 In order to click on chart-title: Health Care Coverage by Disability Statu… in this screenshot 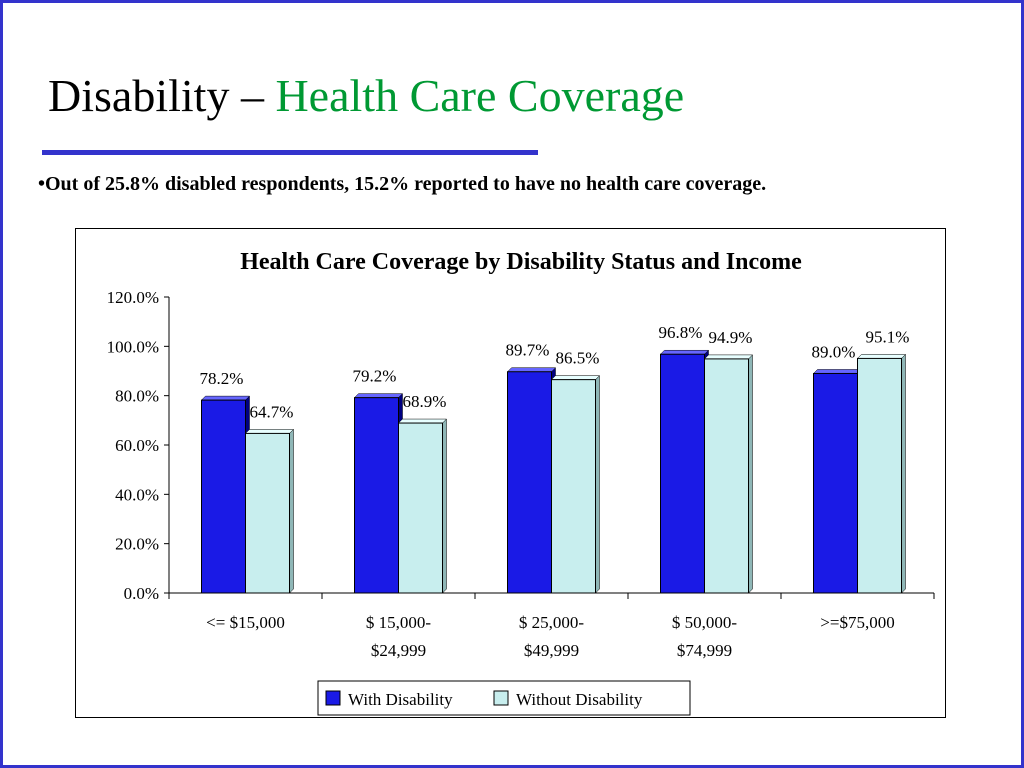, I will do `click(521, 262)`.